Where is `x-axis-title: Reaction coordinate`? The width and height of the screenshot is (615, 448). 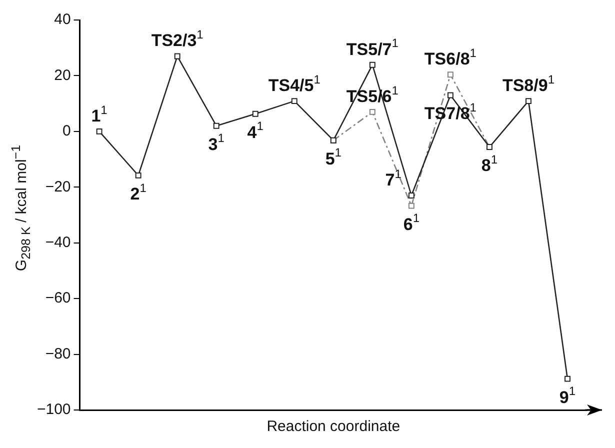 x-axis-title: Reaction coordinate is located at coordinates (333, 427).